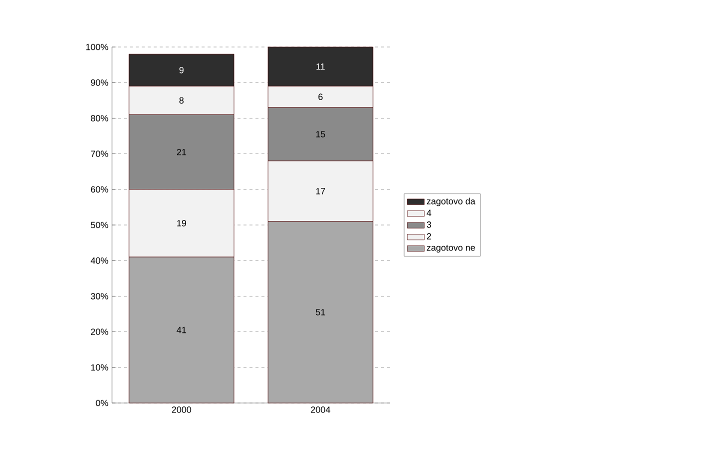 Image resolution: width=707 pixels, height=460 pixels. I want to click on legend-label: zagotovo ne, so click(450, 248).